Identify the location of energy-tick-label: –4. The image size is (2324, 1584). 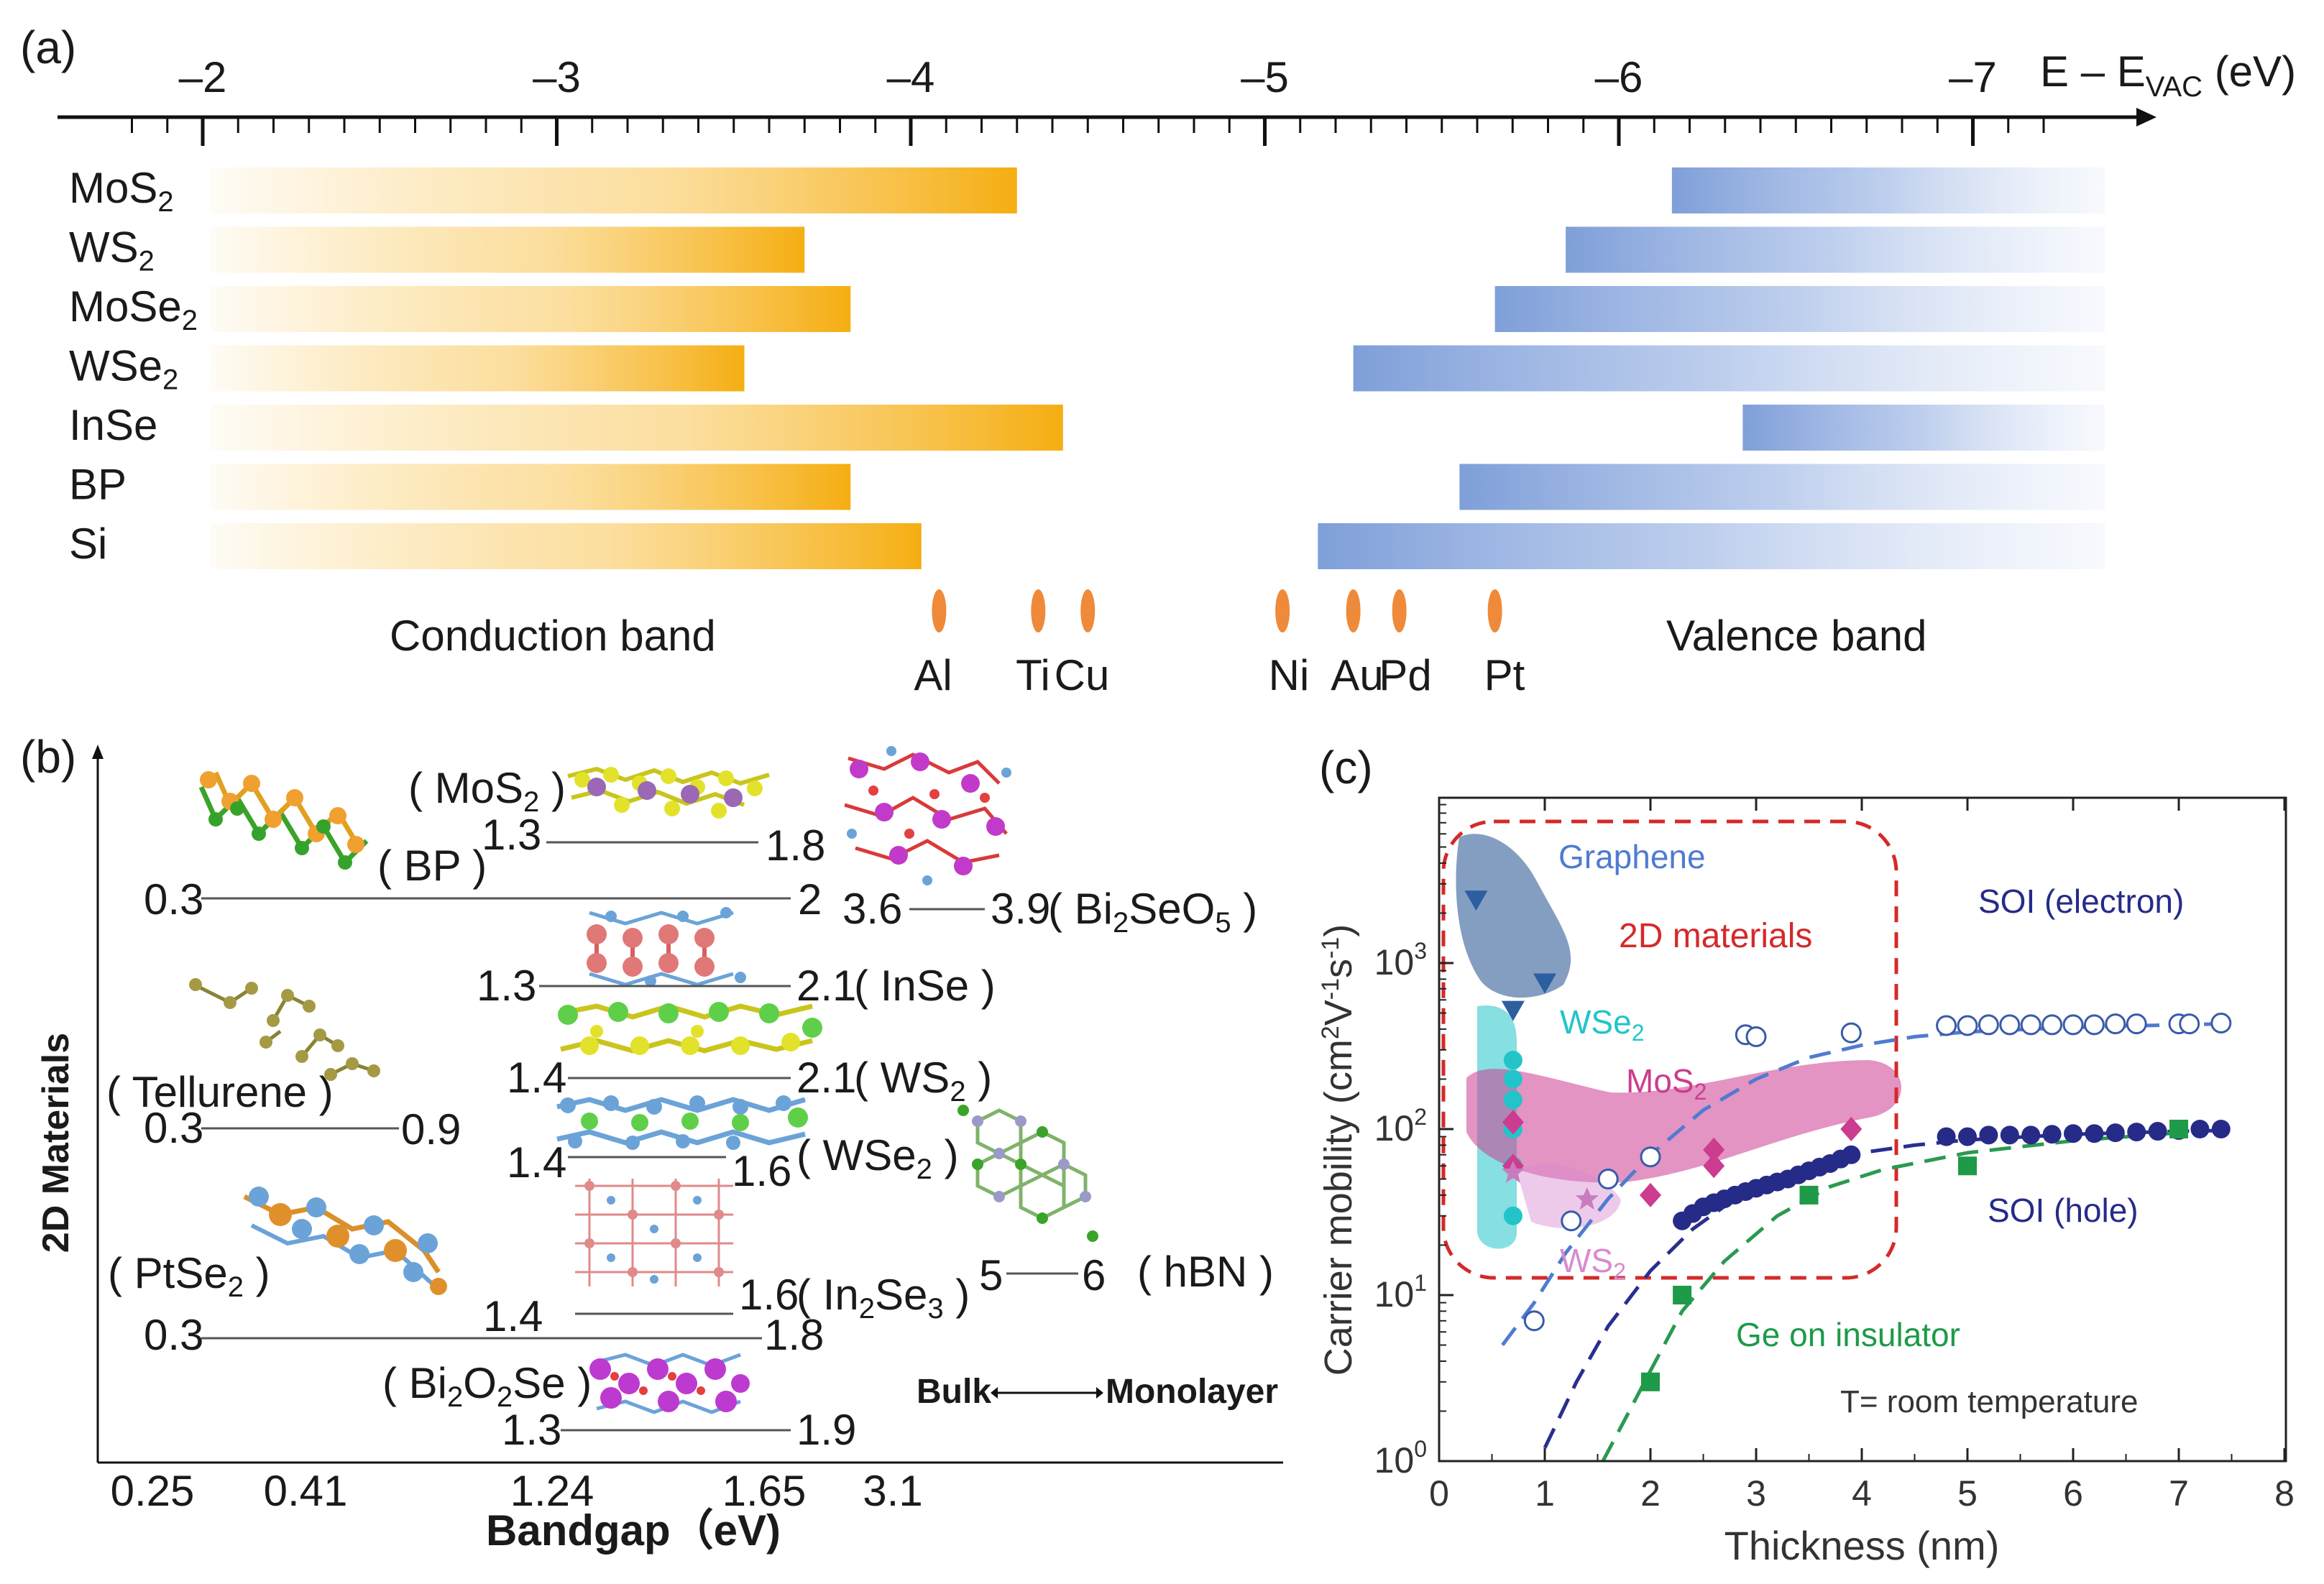
(911, 77).